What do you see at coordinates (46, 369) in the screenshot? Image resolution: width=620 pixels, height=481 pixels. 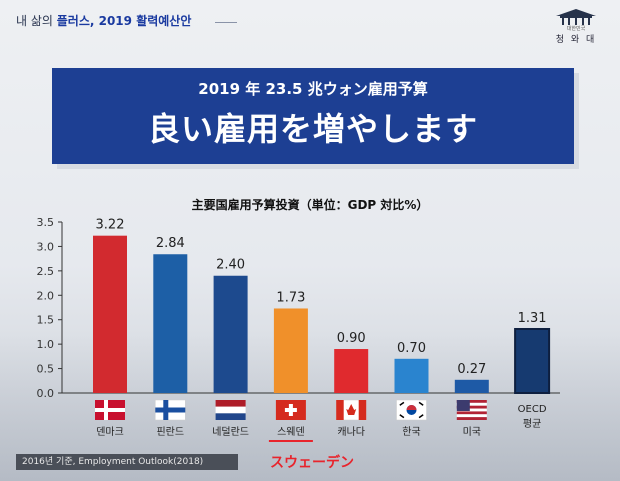 I see `y-tick-label: 0.5` at bounding box center [46, 369].